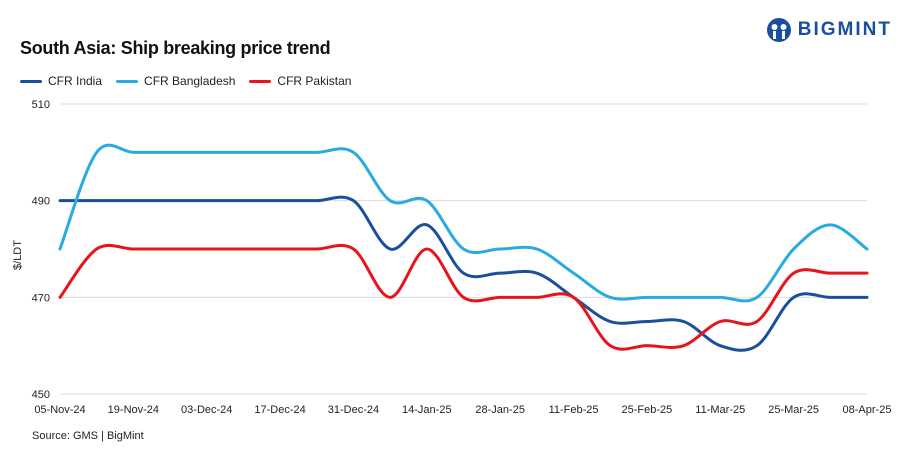 The image size is (906, 456). Describe the element at coordinates (314, 81) in the screenshot. I see `legend-label: CFR Pakistan` at that location.